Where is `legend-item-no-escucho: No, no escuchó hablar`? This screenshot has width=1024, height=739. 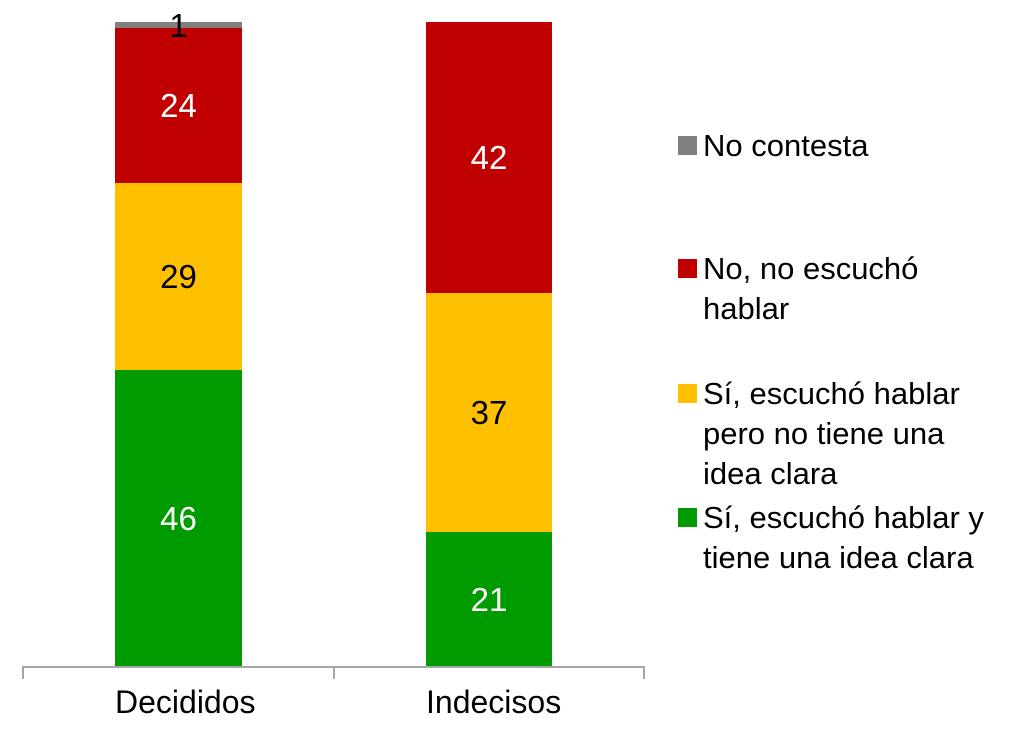 legend-item-no-escucho: No, no escuchó hablar is located at coordinates (798, 289).